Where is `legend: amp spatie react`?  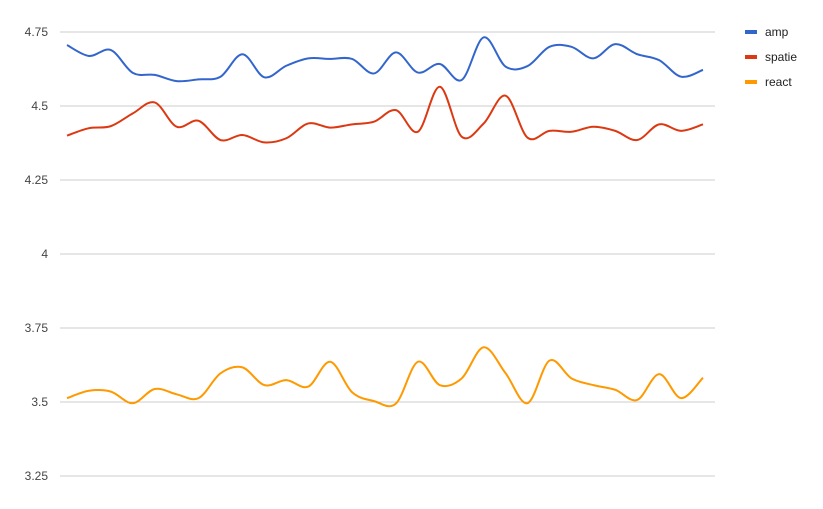
legend: amp spatie react is located at coordinates (771, 57).